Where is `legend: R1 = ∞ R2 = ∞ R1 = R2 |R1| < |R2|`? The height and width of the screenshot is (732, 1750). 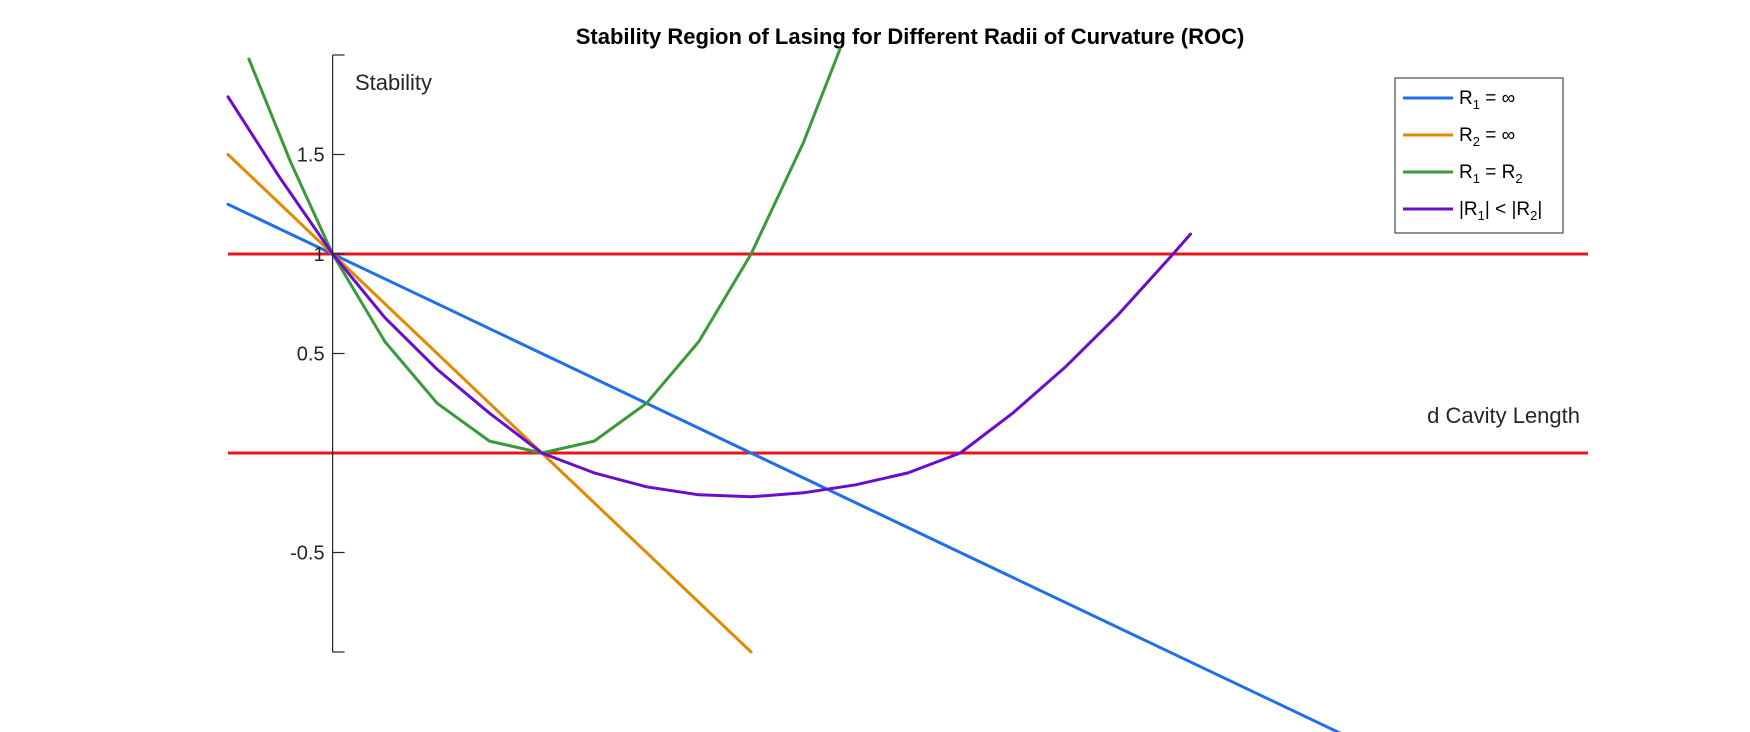 legend: R1 = ∞ R2 = ∞ R1 = R2 |R1| < |R2| is located at coordinates (1479, 155).